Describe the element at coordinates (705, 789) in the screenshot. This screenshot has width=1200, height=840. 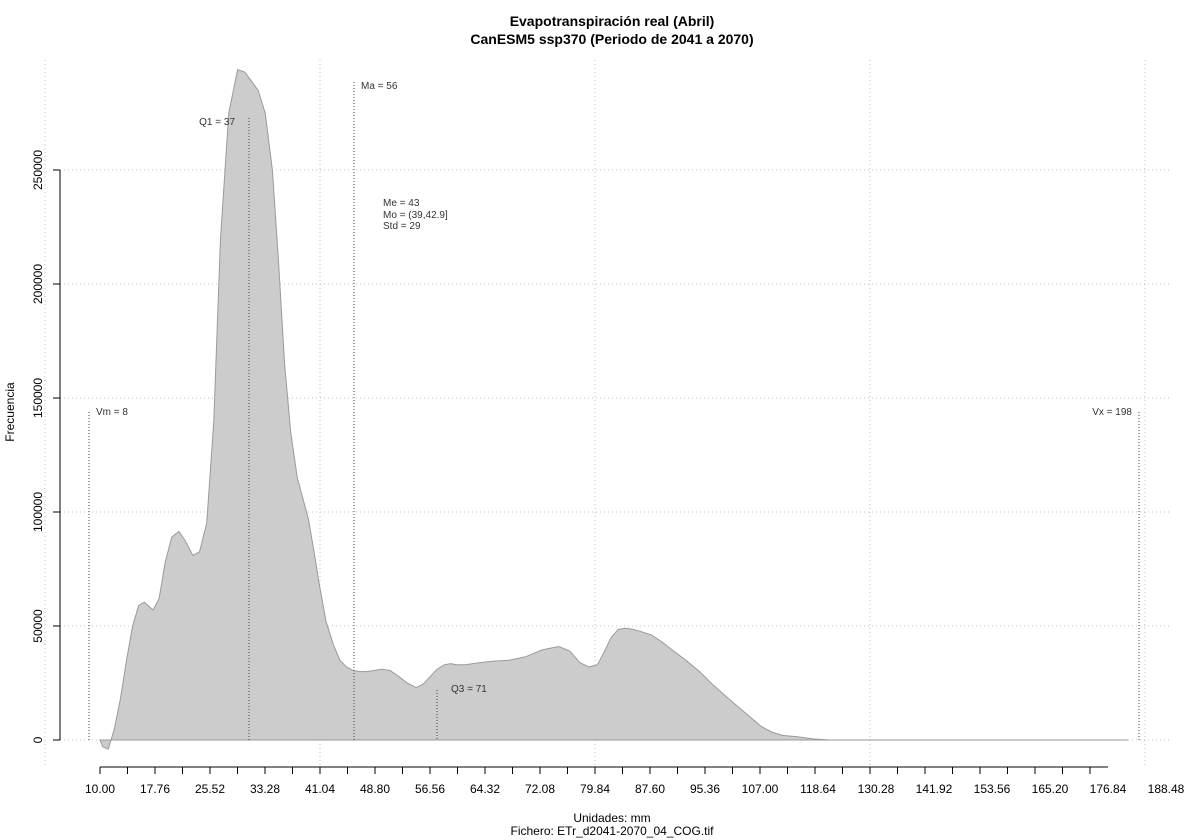
I see `x-tick-label: 95.36` at that location.